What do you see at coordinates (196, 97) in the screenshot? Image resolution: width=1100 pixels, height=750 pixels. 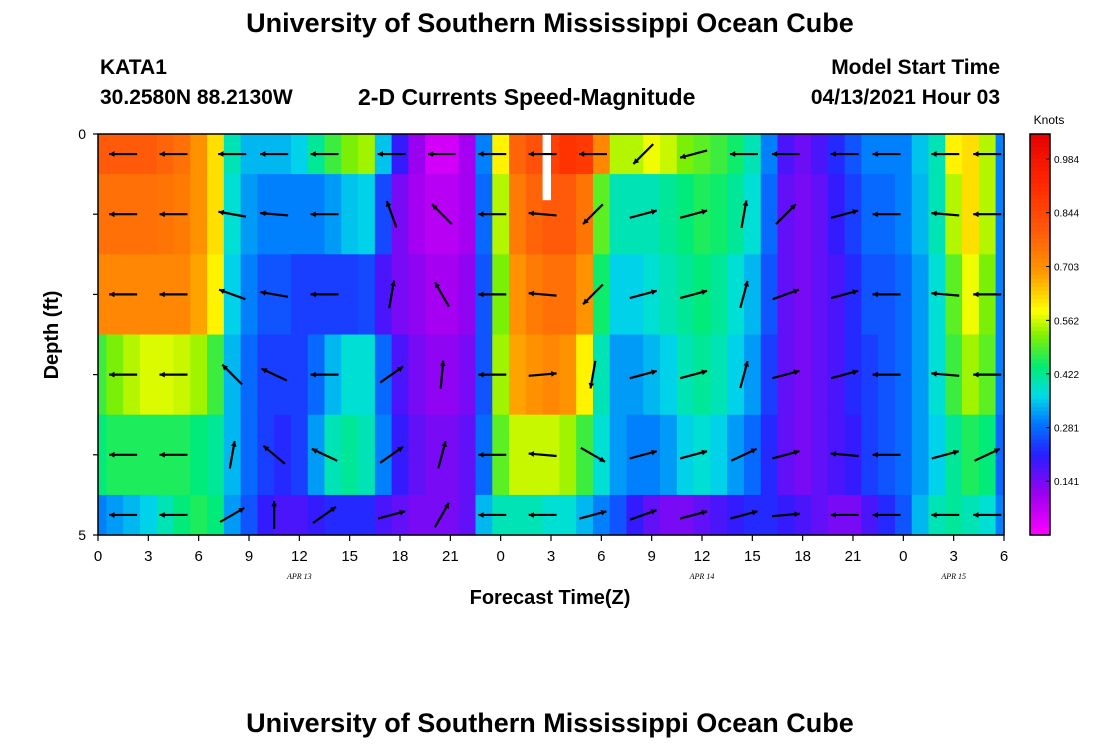 I see `station-coordinates: 30.2580N 88.2130W` at bounding box center [196, 97].